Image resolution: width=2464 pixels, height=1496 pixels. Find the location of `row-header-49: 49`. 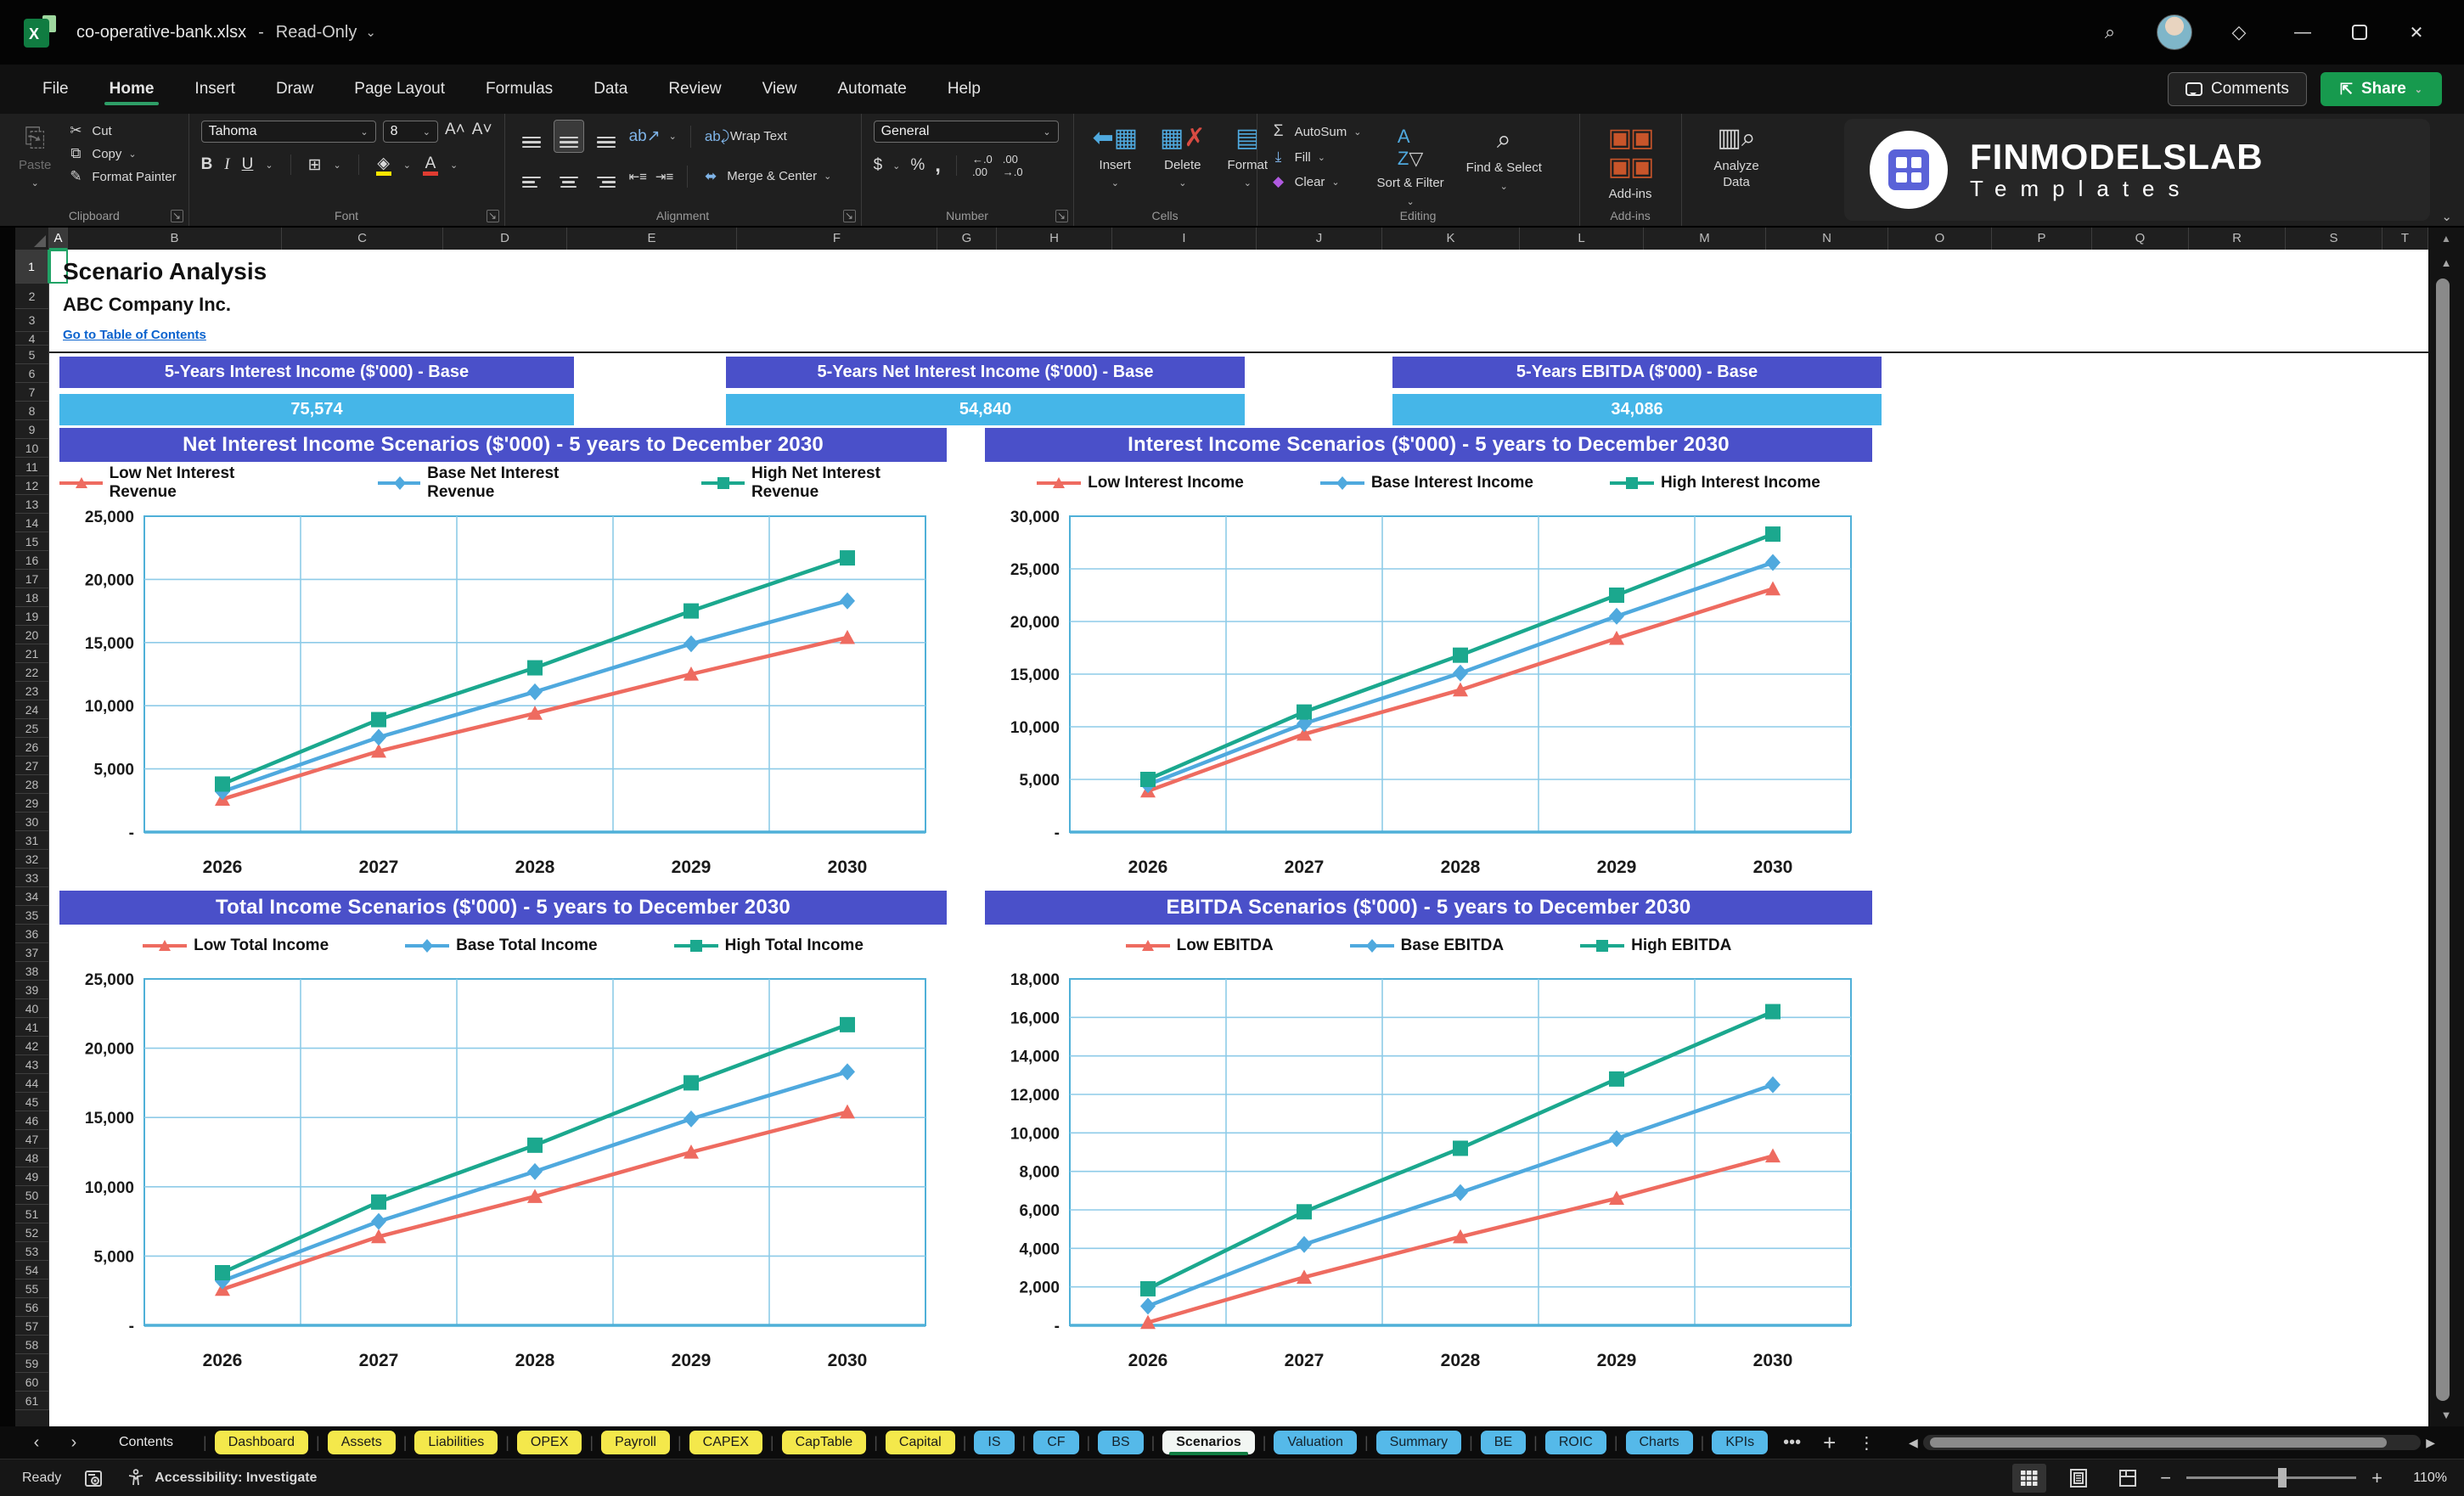

row-header-49: 49 is located at coordinates (32, 1176).